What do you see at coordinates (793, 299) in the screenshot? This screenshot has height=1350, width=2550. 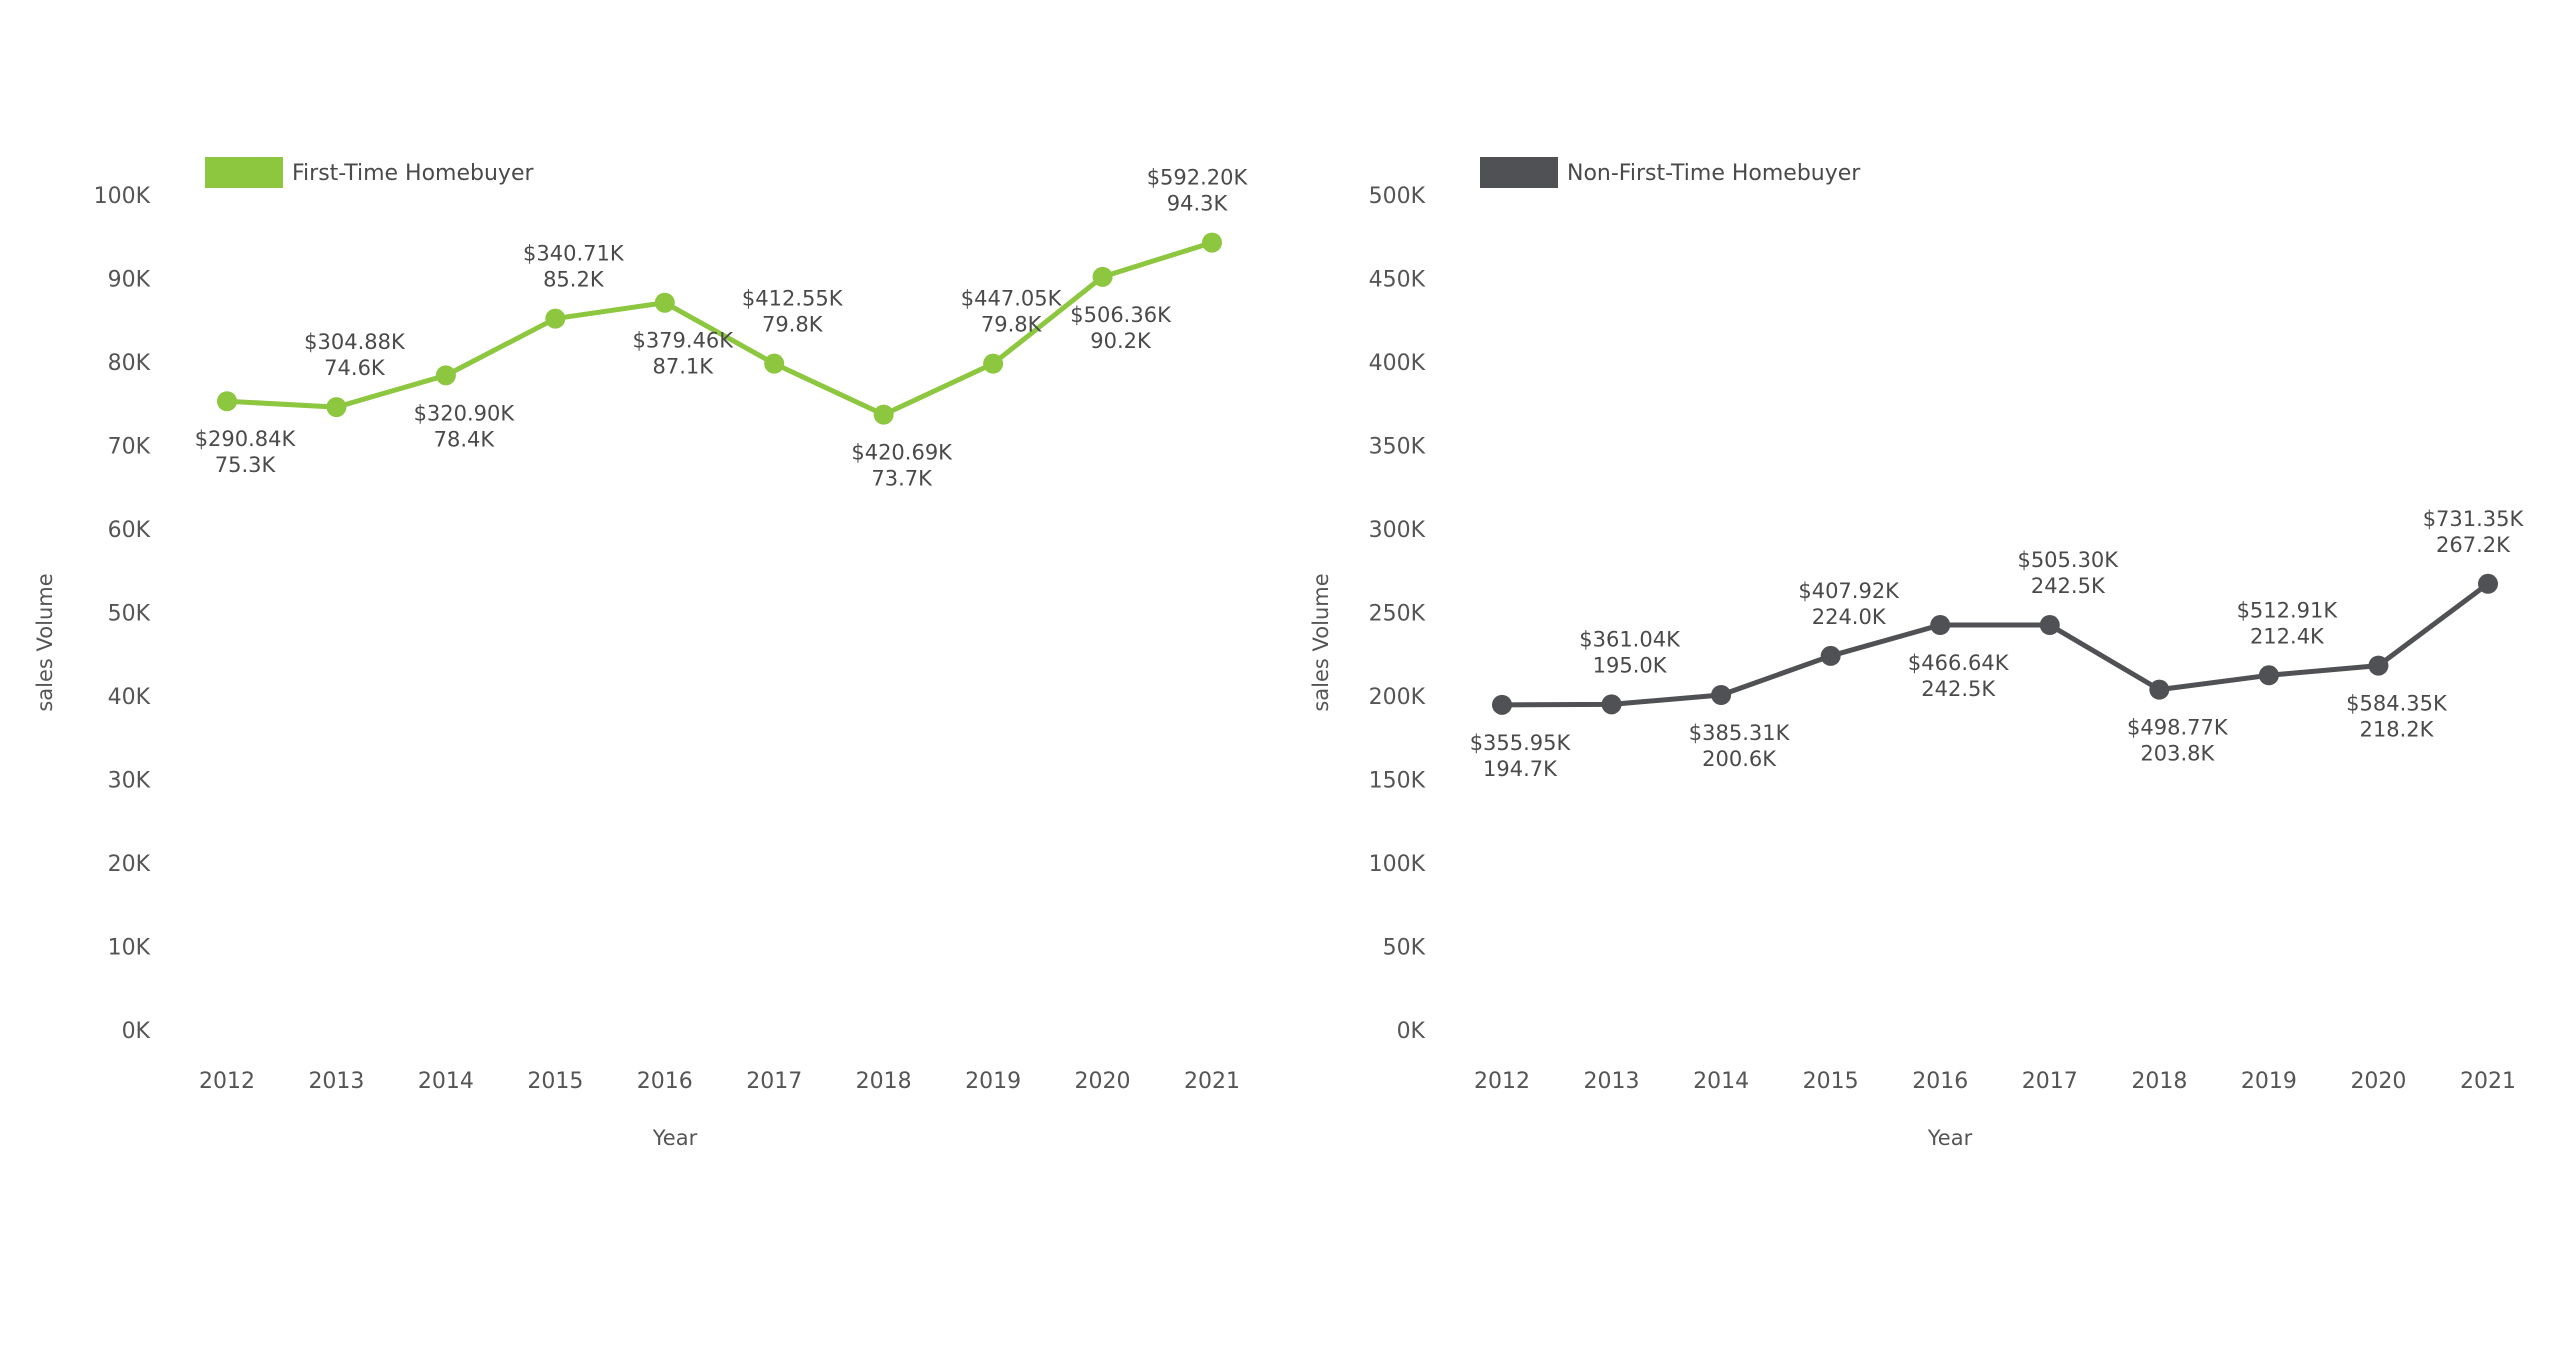 I see `data-label-price: $412.55K` at bounding box center [793, 299].